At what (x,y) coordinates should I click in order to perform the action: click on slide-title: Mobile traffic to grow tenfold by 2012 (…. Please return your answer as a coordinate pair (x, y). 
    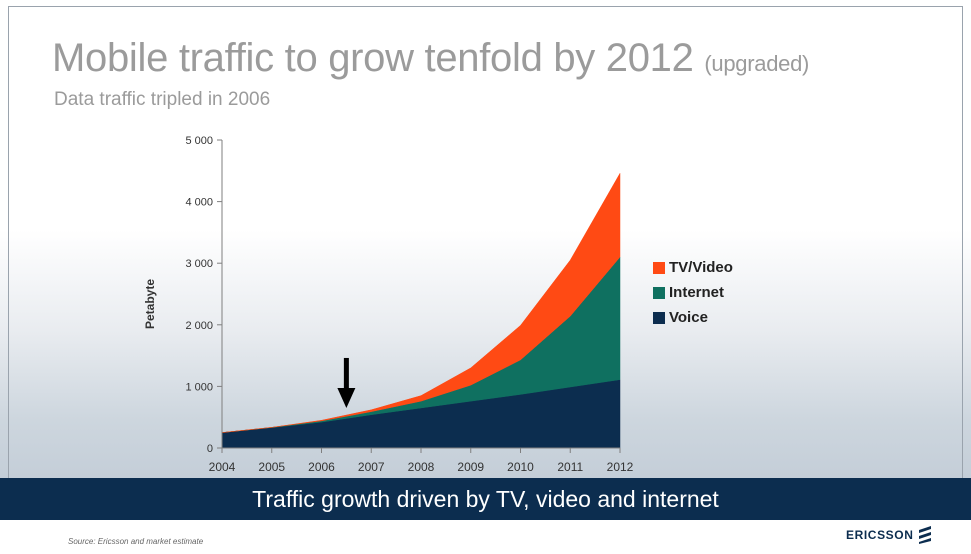
    Looking at the image, I should click on (430, 58).